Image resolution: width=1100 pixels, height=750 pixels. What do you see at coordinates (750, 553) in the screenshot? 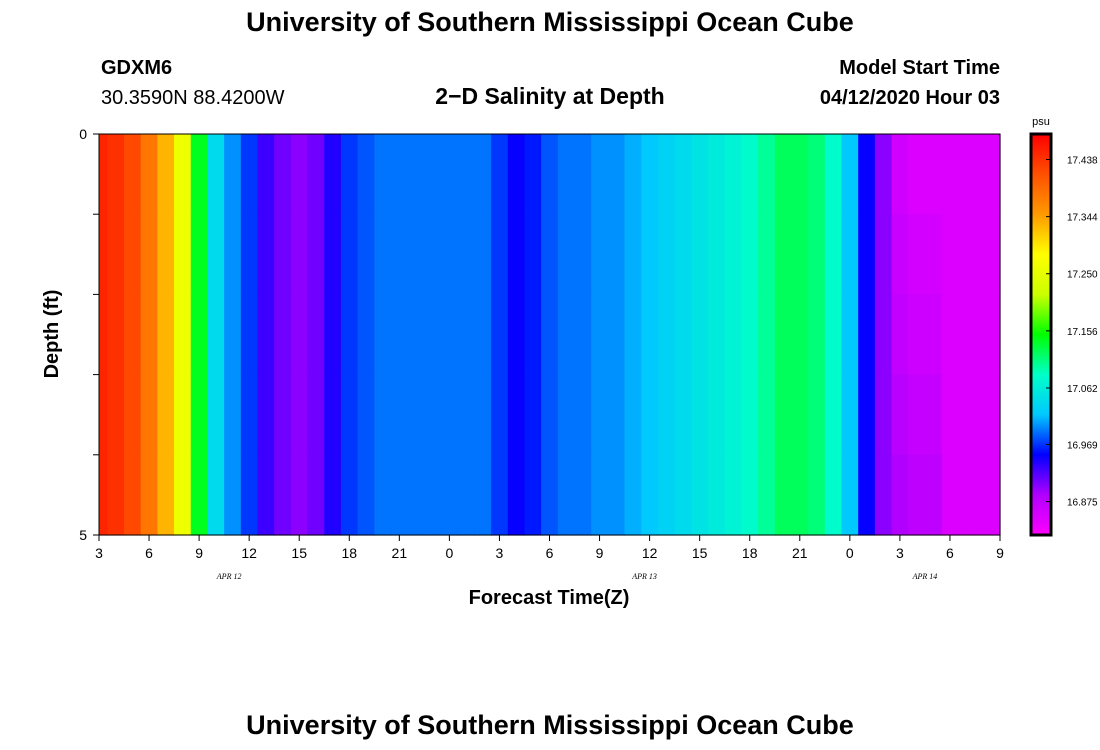
I see `x-tick-label: 18` at bounding box center [750, 553].